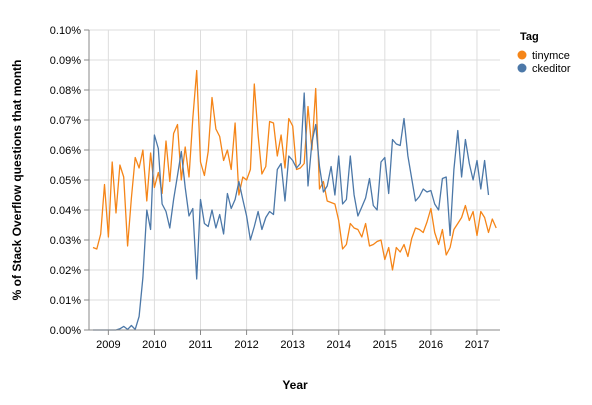 The image size is (592, 405). Describe the element at coordinates (65, 91) in the screenshot. I see `y-tick-label: 0.08%` at that location.